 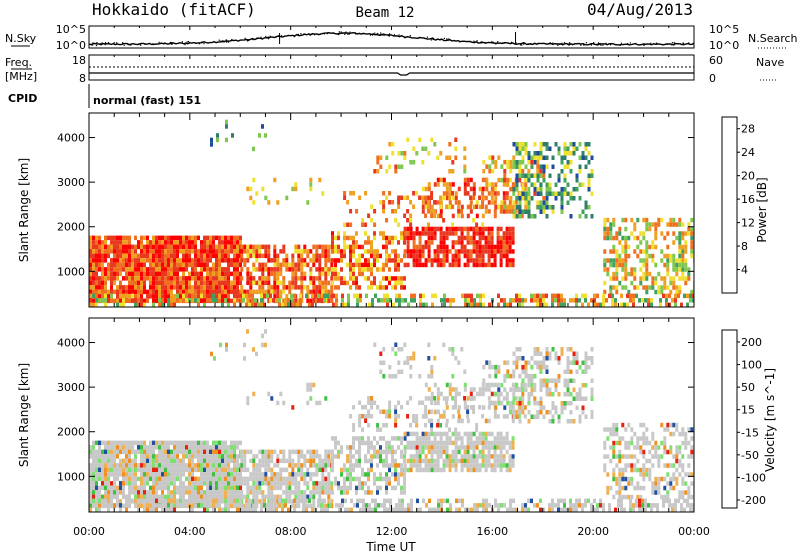 I want to click on noise-left-label: N.Sky, so click(x=21, y=38).